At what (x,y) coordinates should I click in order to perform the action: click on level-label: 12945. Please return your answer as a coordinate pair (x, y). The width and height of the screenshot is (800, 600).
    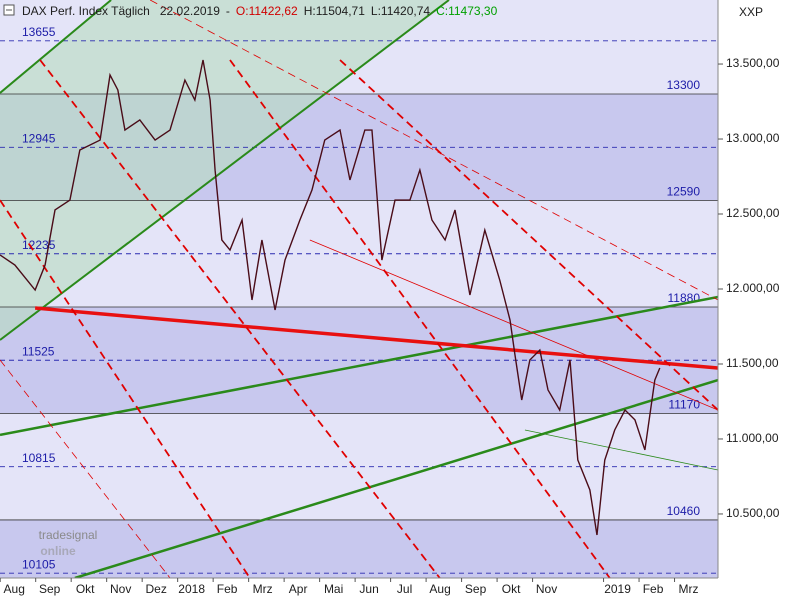
    Looking at the image, I should click on (39, 138).